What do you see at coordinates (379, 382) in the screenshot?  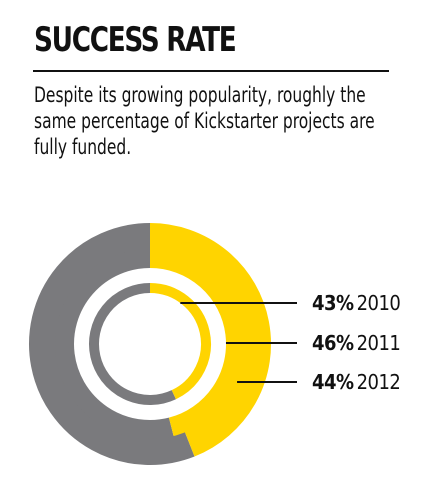 I see `label-year-2012: 2012` at bounding box center [379, 382].